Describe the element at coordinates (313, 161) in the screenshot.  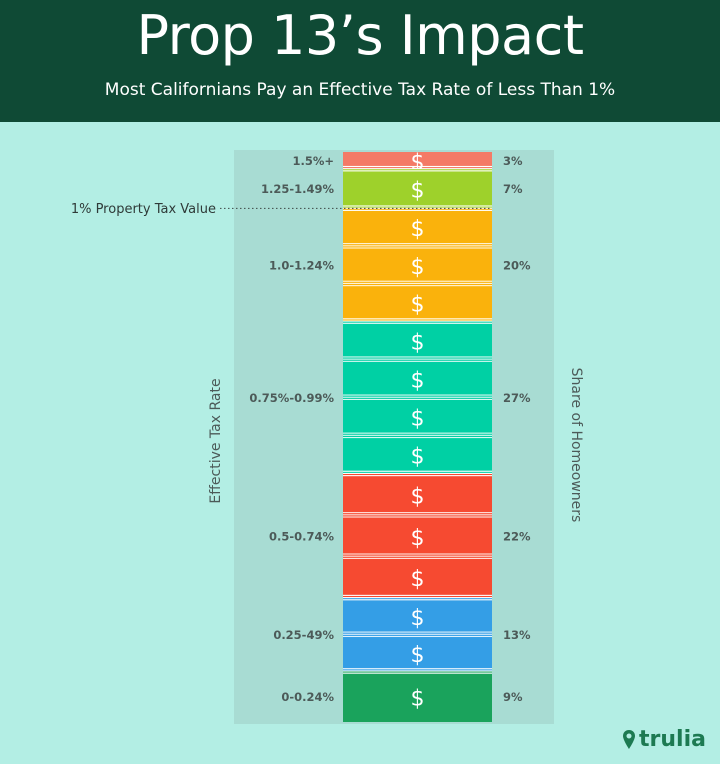
I see `category-label-1-5: 1.5%+` at that location.